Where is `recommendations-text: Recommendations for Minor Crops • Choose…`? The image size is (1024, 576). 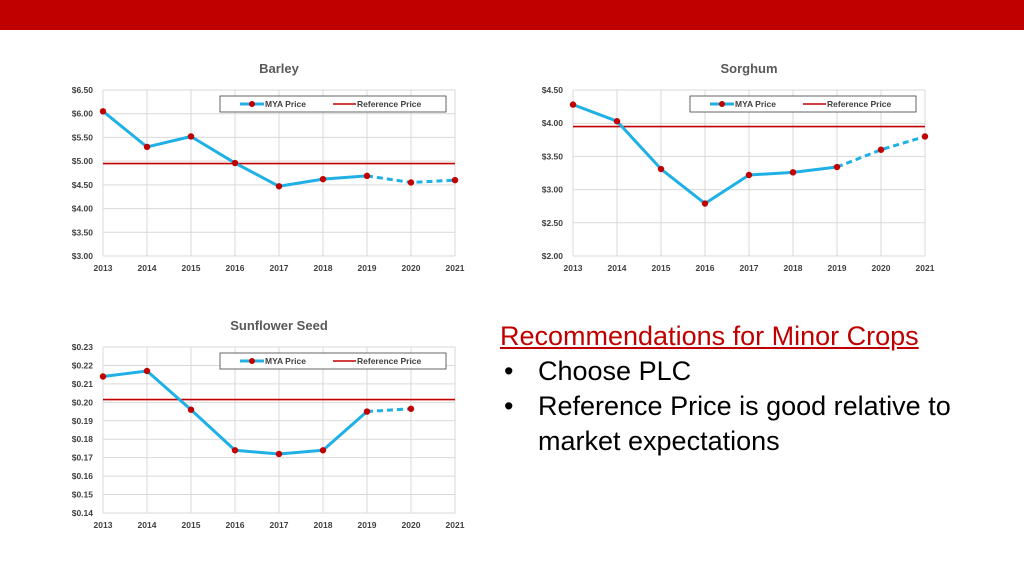 recommendations-text: Recommendations for Minor Crops • Choose… is located at coordinates (750, 388).